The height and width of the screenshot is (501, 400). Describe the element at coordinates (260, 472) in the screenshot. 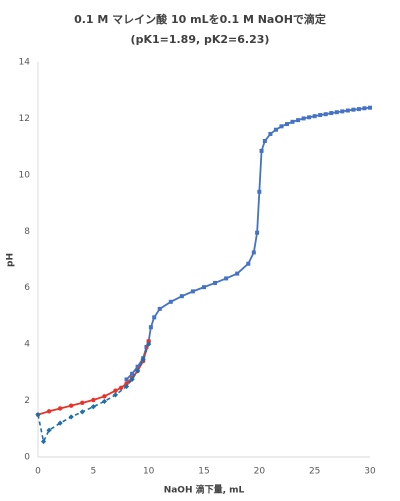

I see `x-tick-label: 20` at that location.